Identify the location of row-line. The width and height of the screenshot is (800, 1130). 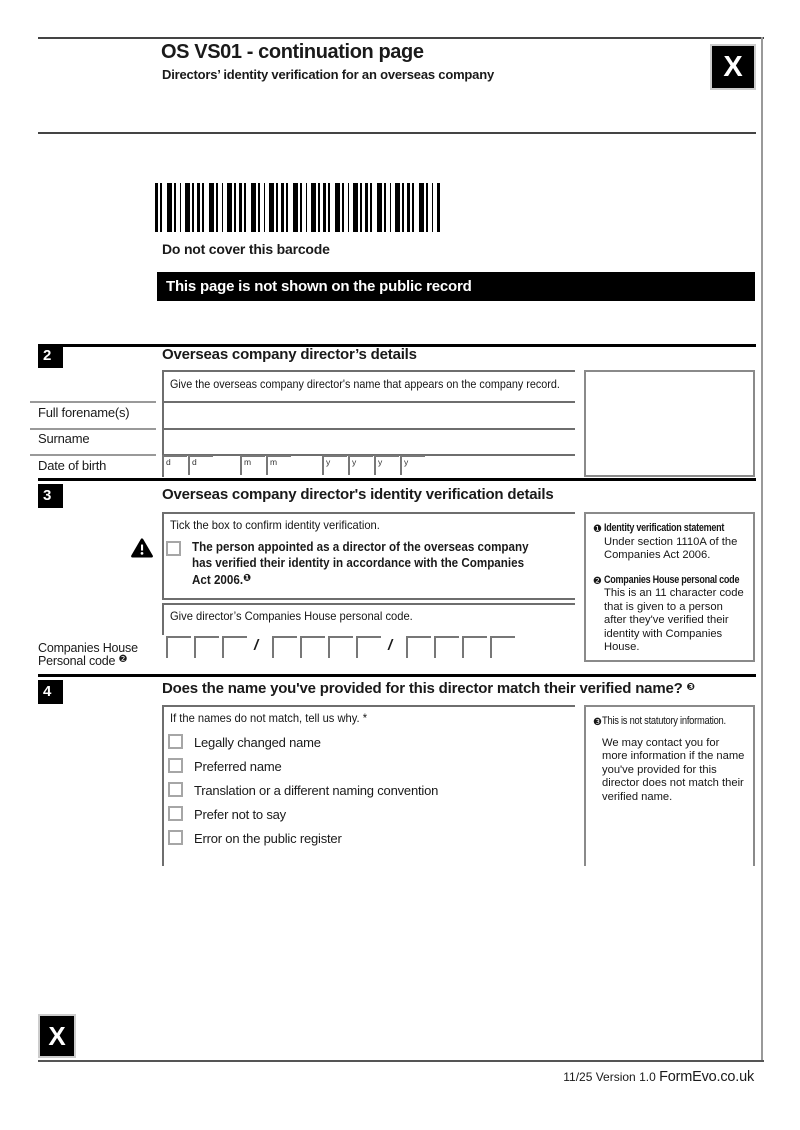
(369, 429).